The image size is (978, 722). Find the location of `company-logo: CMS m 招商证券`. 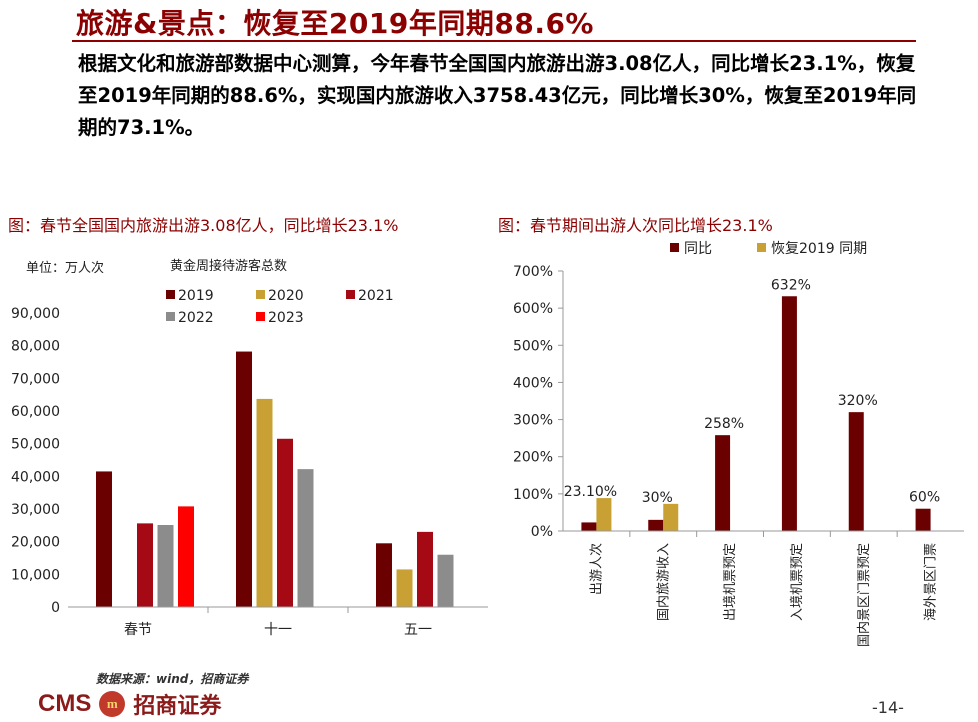

company-logo: CMS m 招商证券 is located at coordinates (129, 704).